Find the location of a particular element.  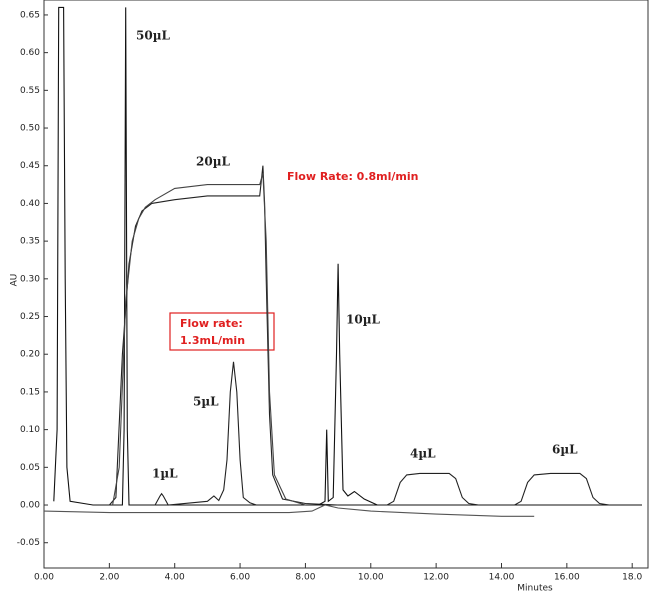

y-tick-label: 0.65 is located at coordinates (30, 15).